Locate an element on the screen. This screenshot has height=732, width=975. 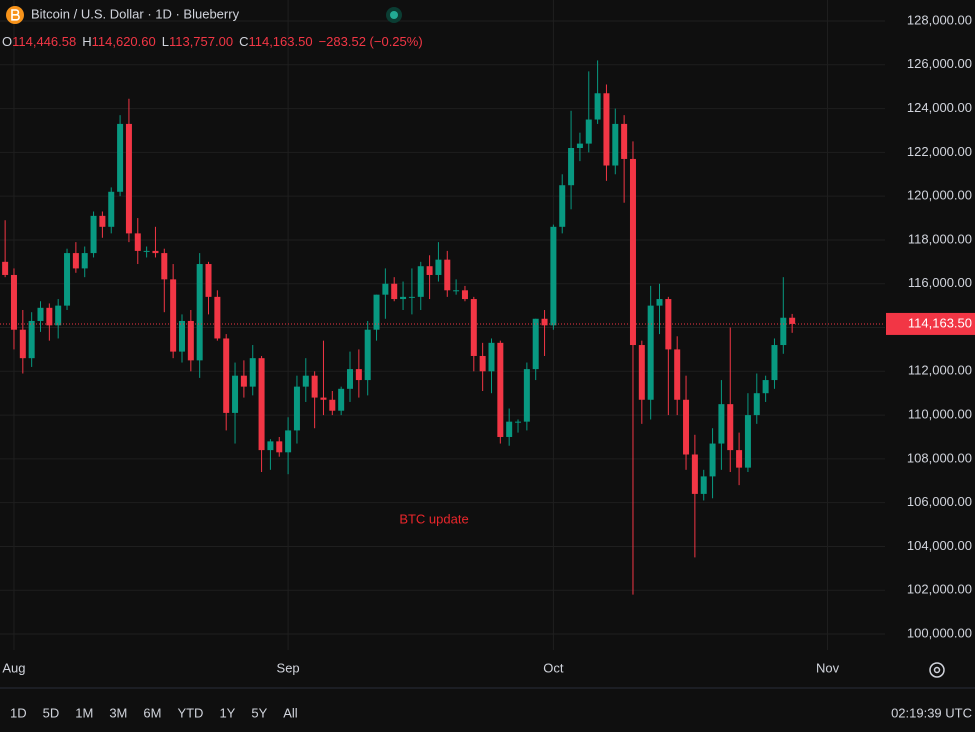
coin-glyph is located at coordinates (15, 15).